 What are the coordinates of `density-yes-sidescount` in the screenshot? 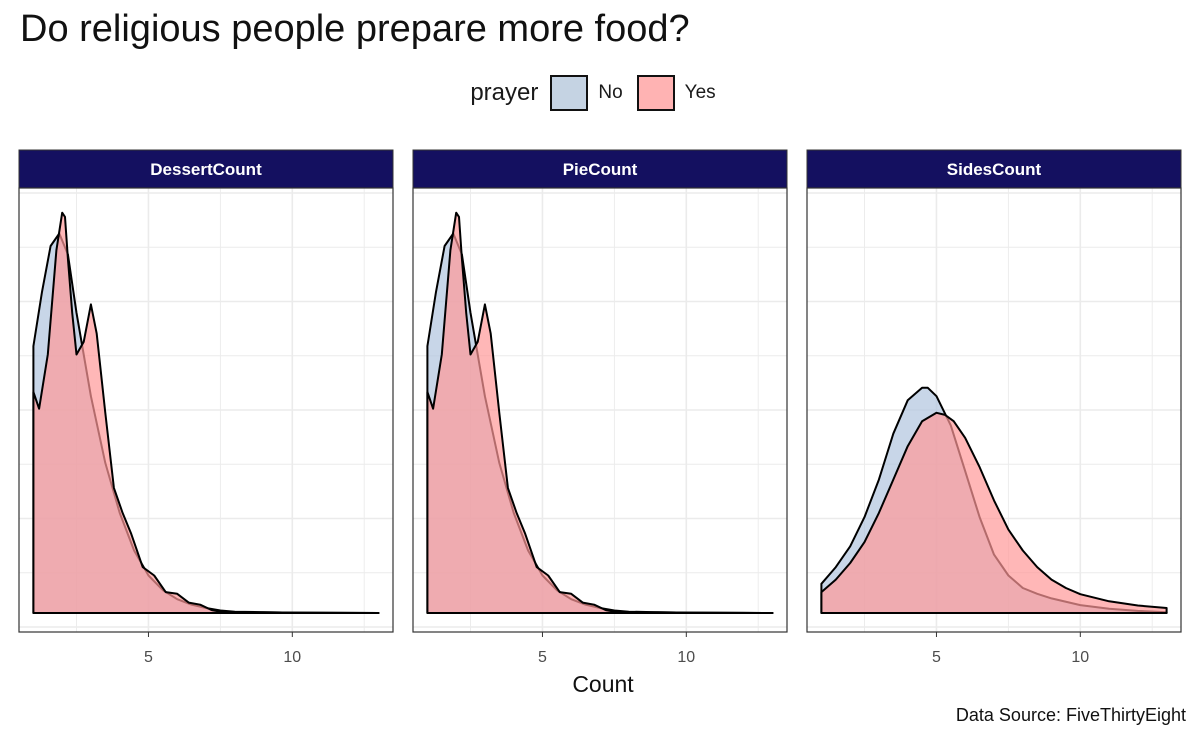 It's located at (994, 512).